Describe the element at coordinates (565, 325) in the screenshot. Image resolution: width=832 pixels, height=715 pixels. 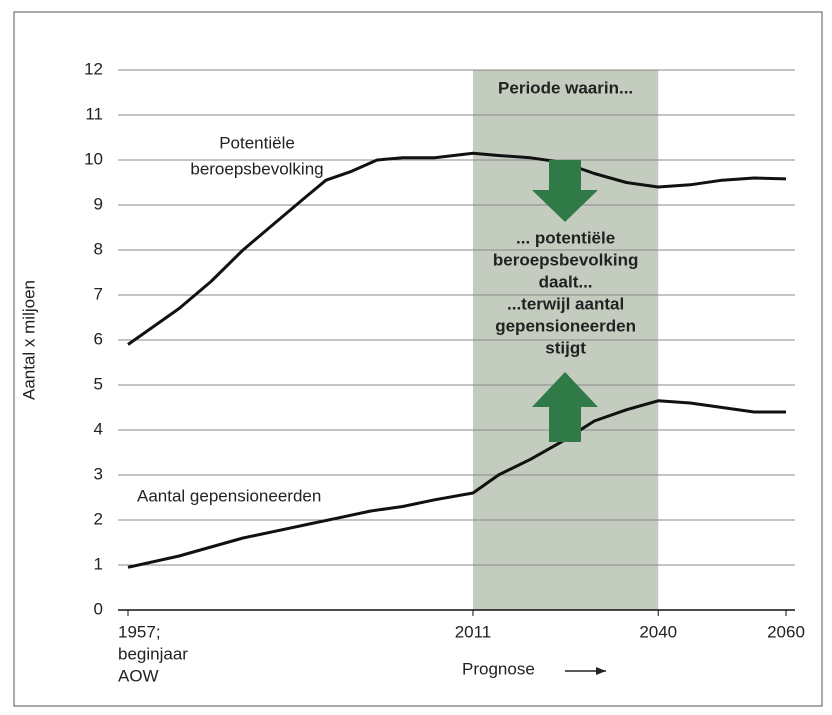
I see `annotation: gepensioneerden` at that location.